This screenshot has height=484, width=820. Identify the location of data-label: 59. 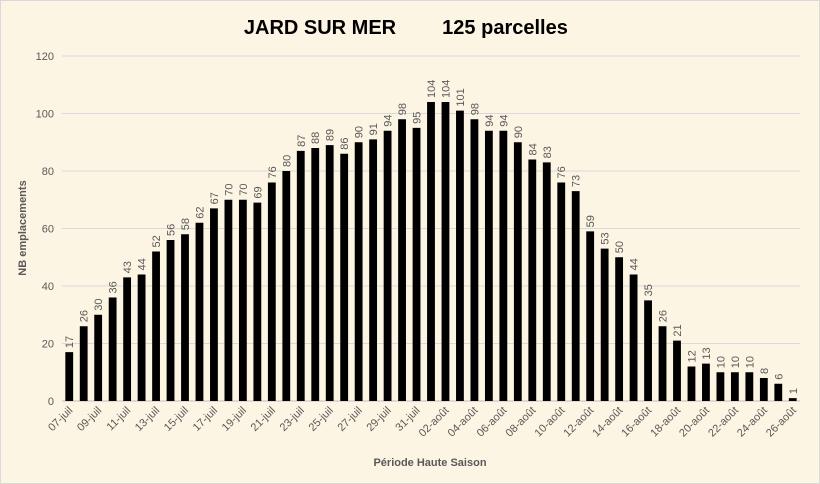
(591, 221).